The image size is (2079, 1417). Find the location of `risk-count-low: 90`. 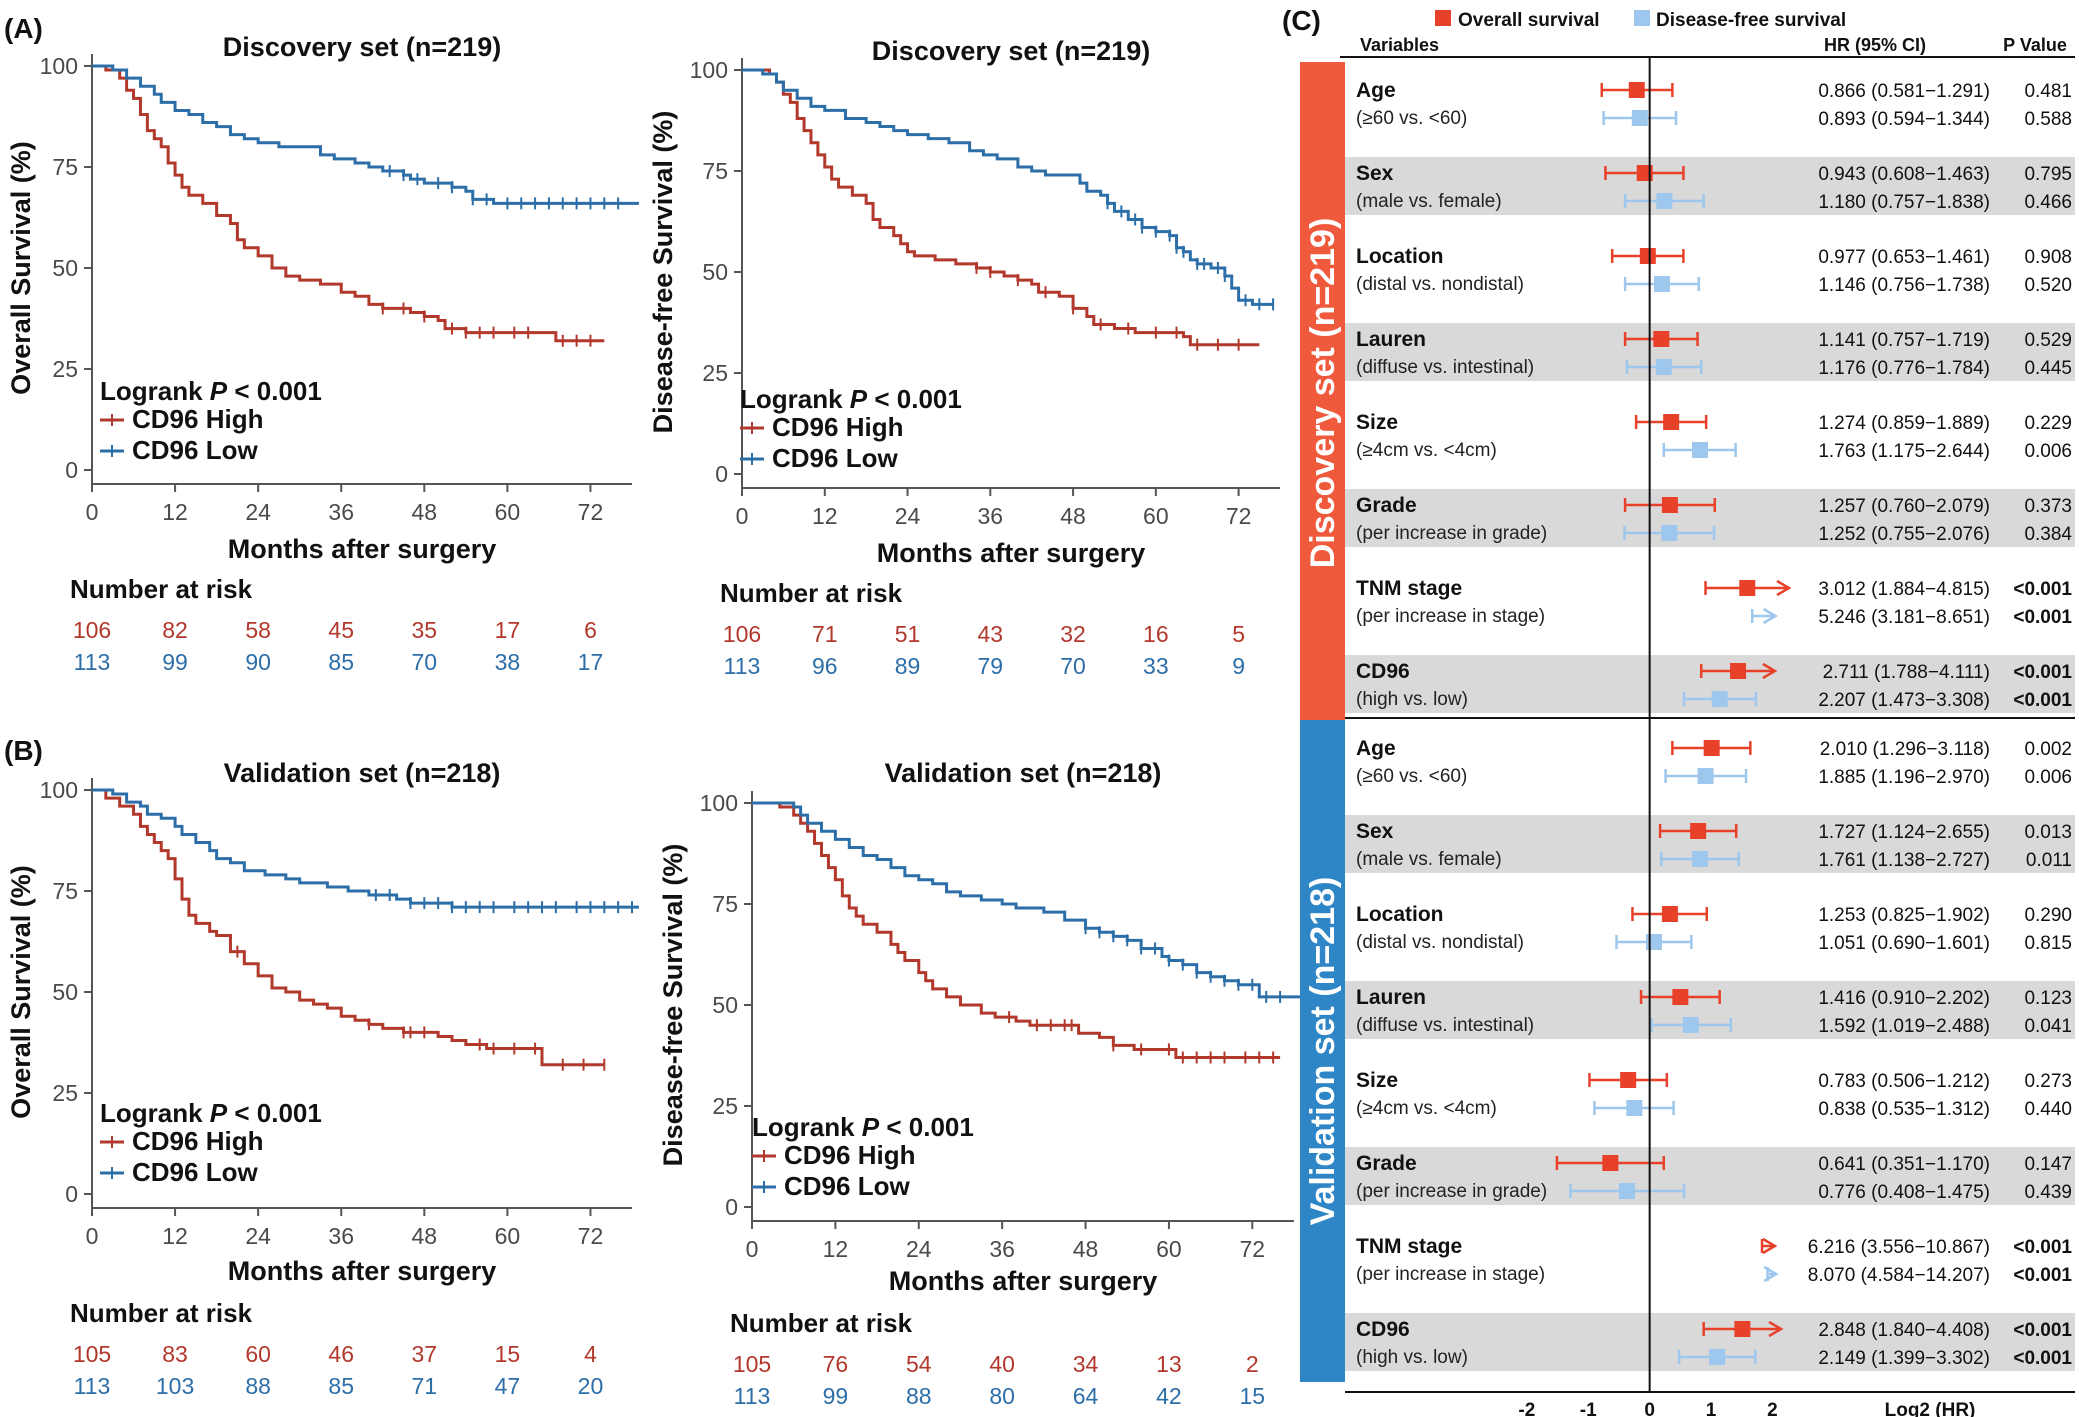

risk-count-low: 90 is located at coordinates (258, 662).